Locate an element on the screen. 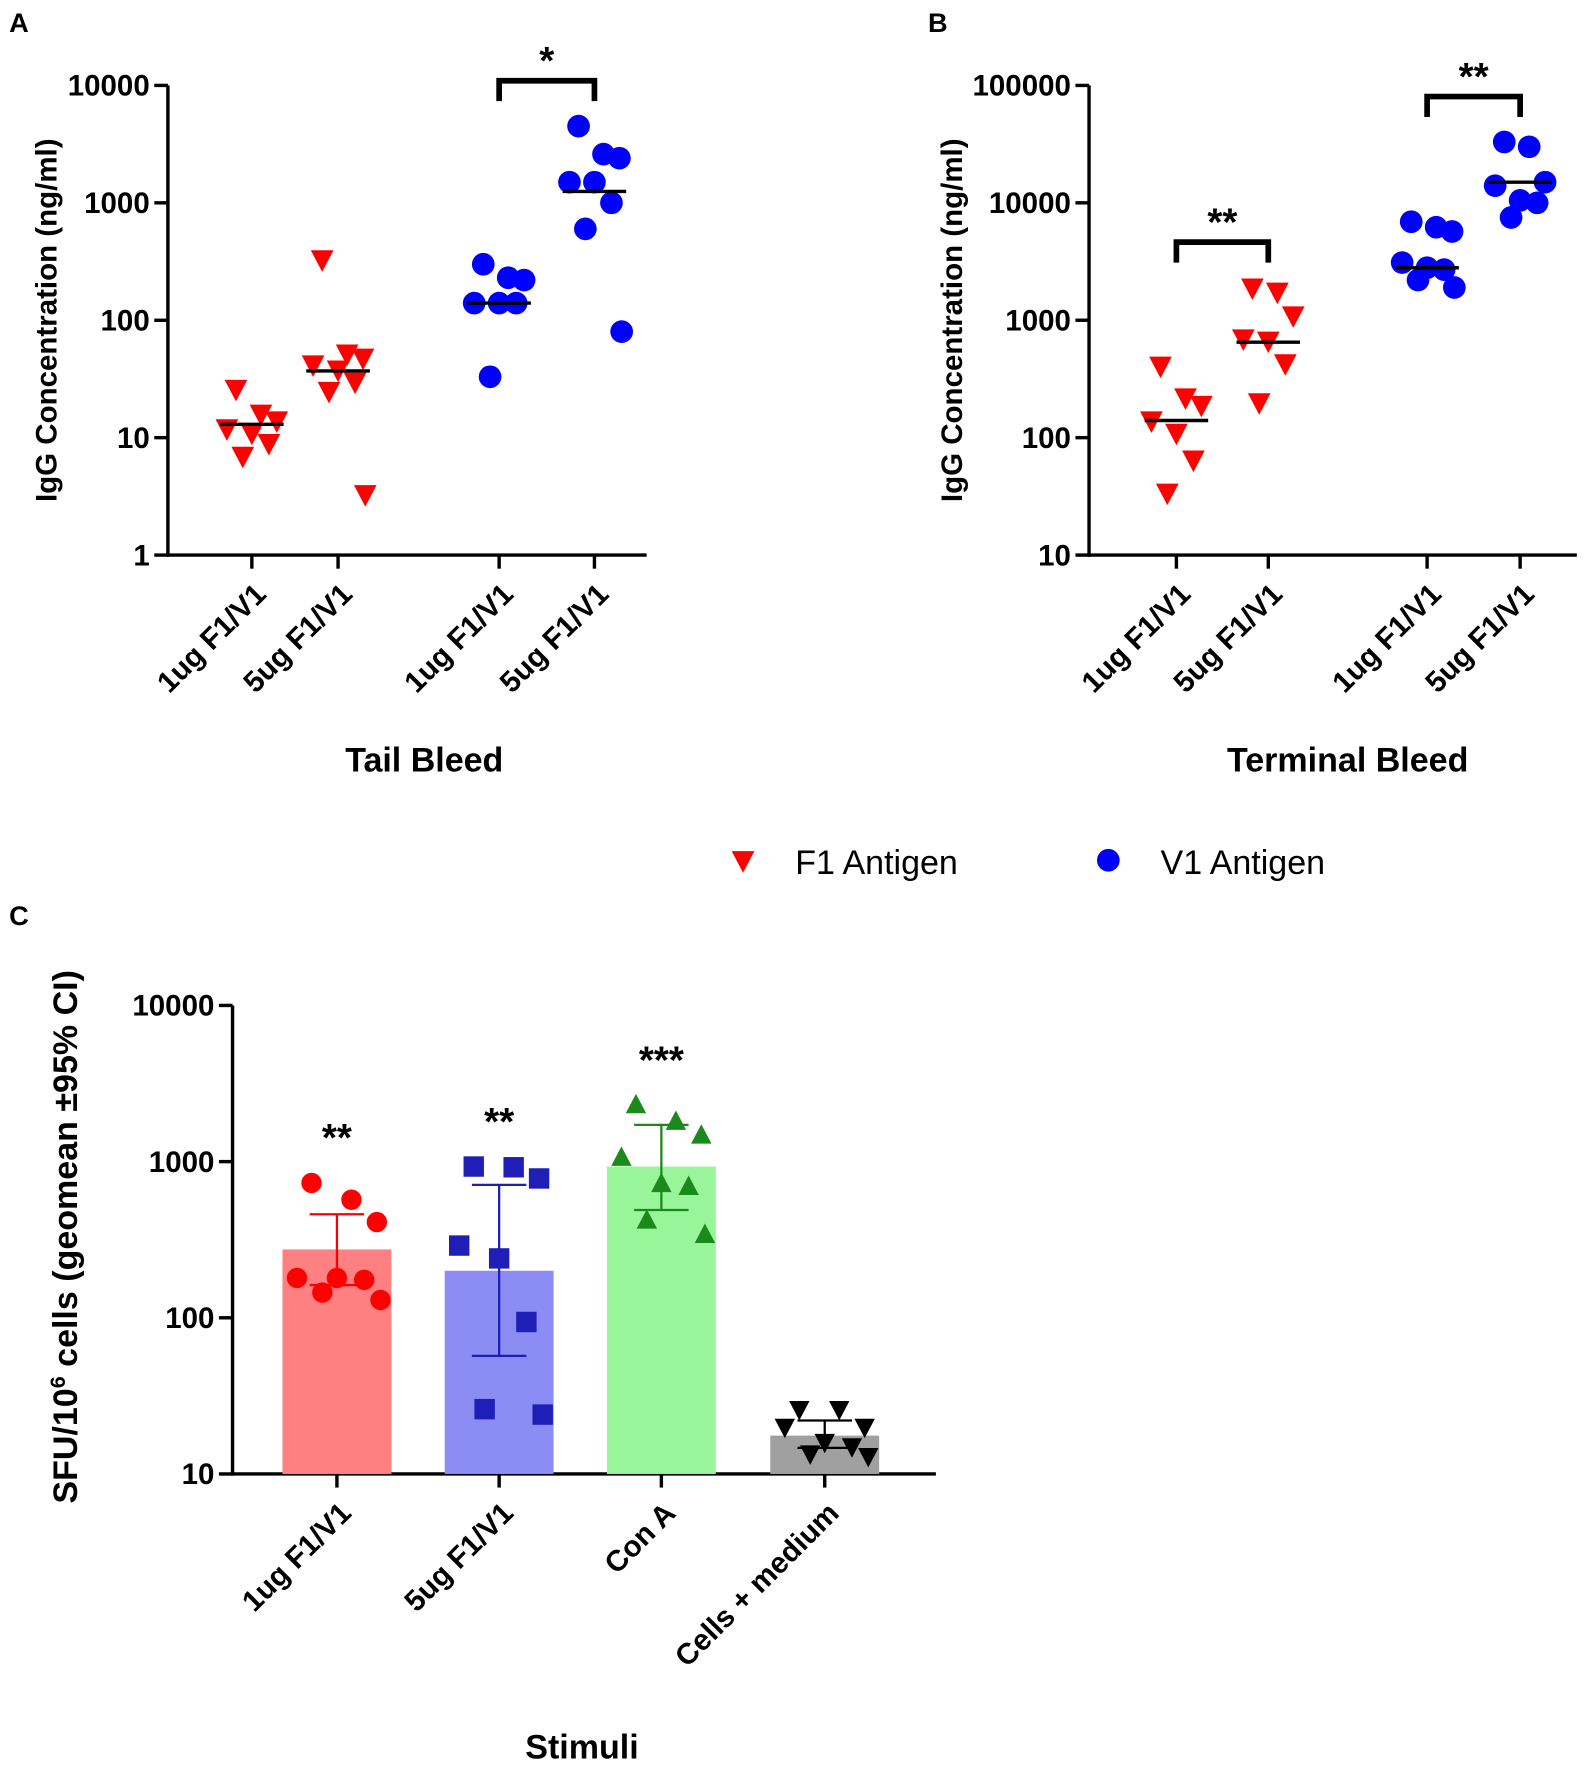 The image size is (1595, 1784). y-axis-label-part: 6 is located at coordinates (57, 1382).